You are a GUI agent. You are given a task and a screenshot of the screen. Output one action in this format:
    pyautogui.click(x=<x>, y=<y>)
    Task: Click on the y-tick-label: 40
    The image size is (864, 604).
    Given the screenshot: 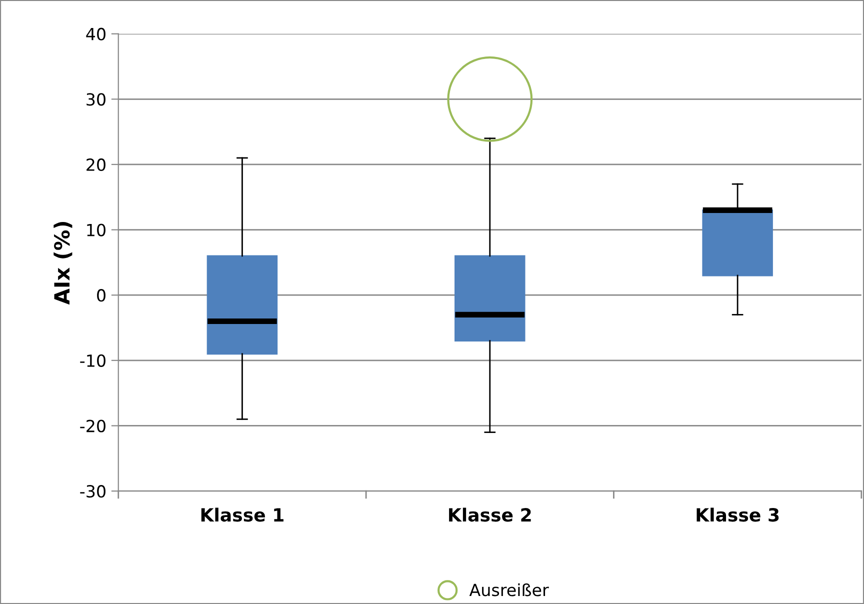 What is the action you would take?
    pyautogui.click(x=96, y=34)
    